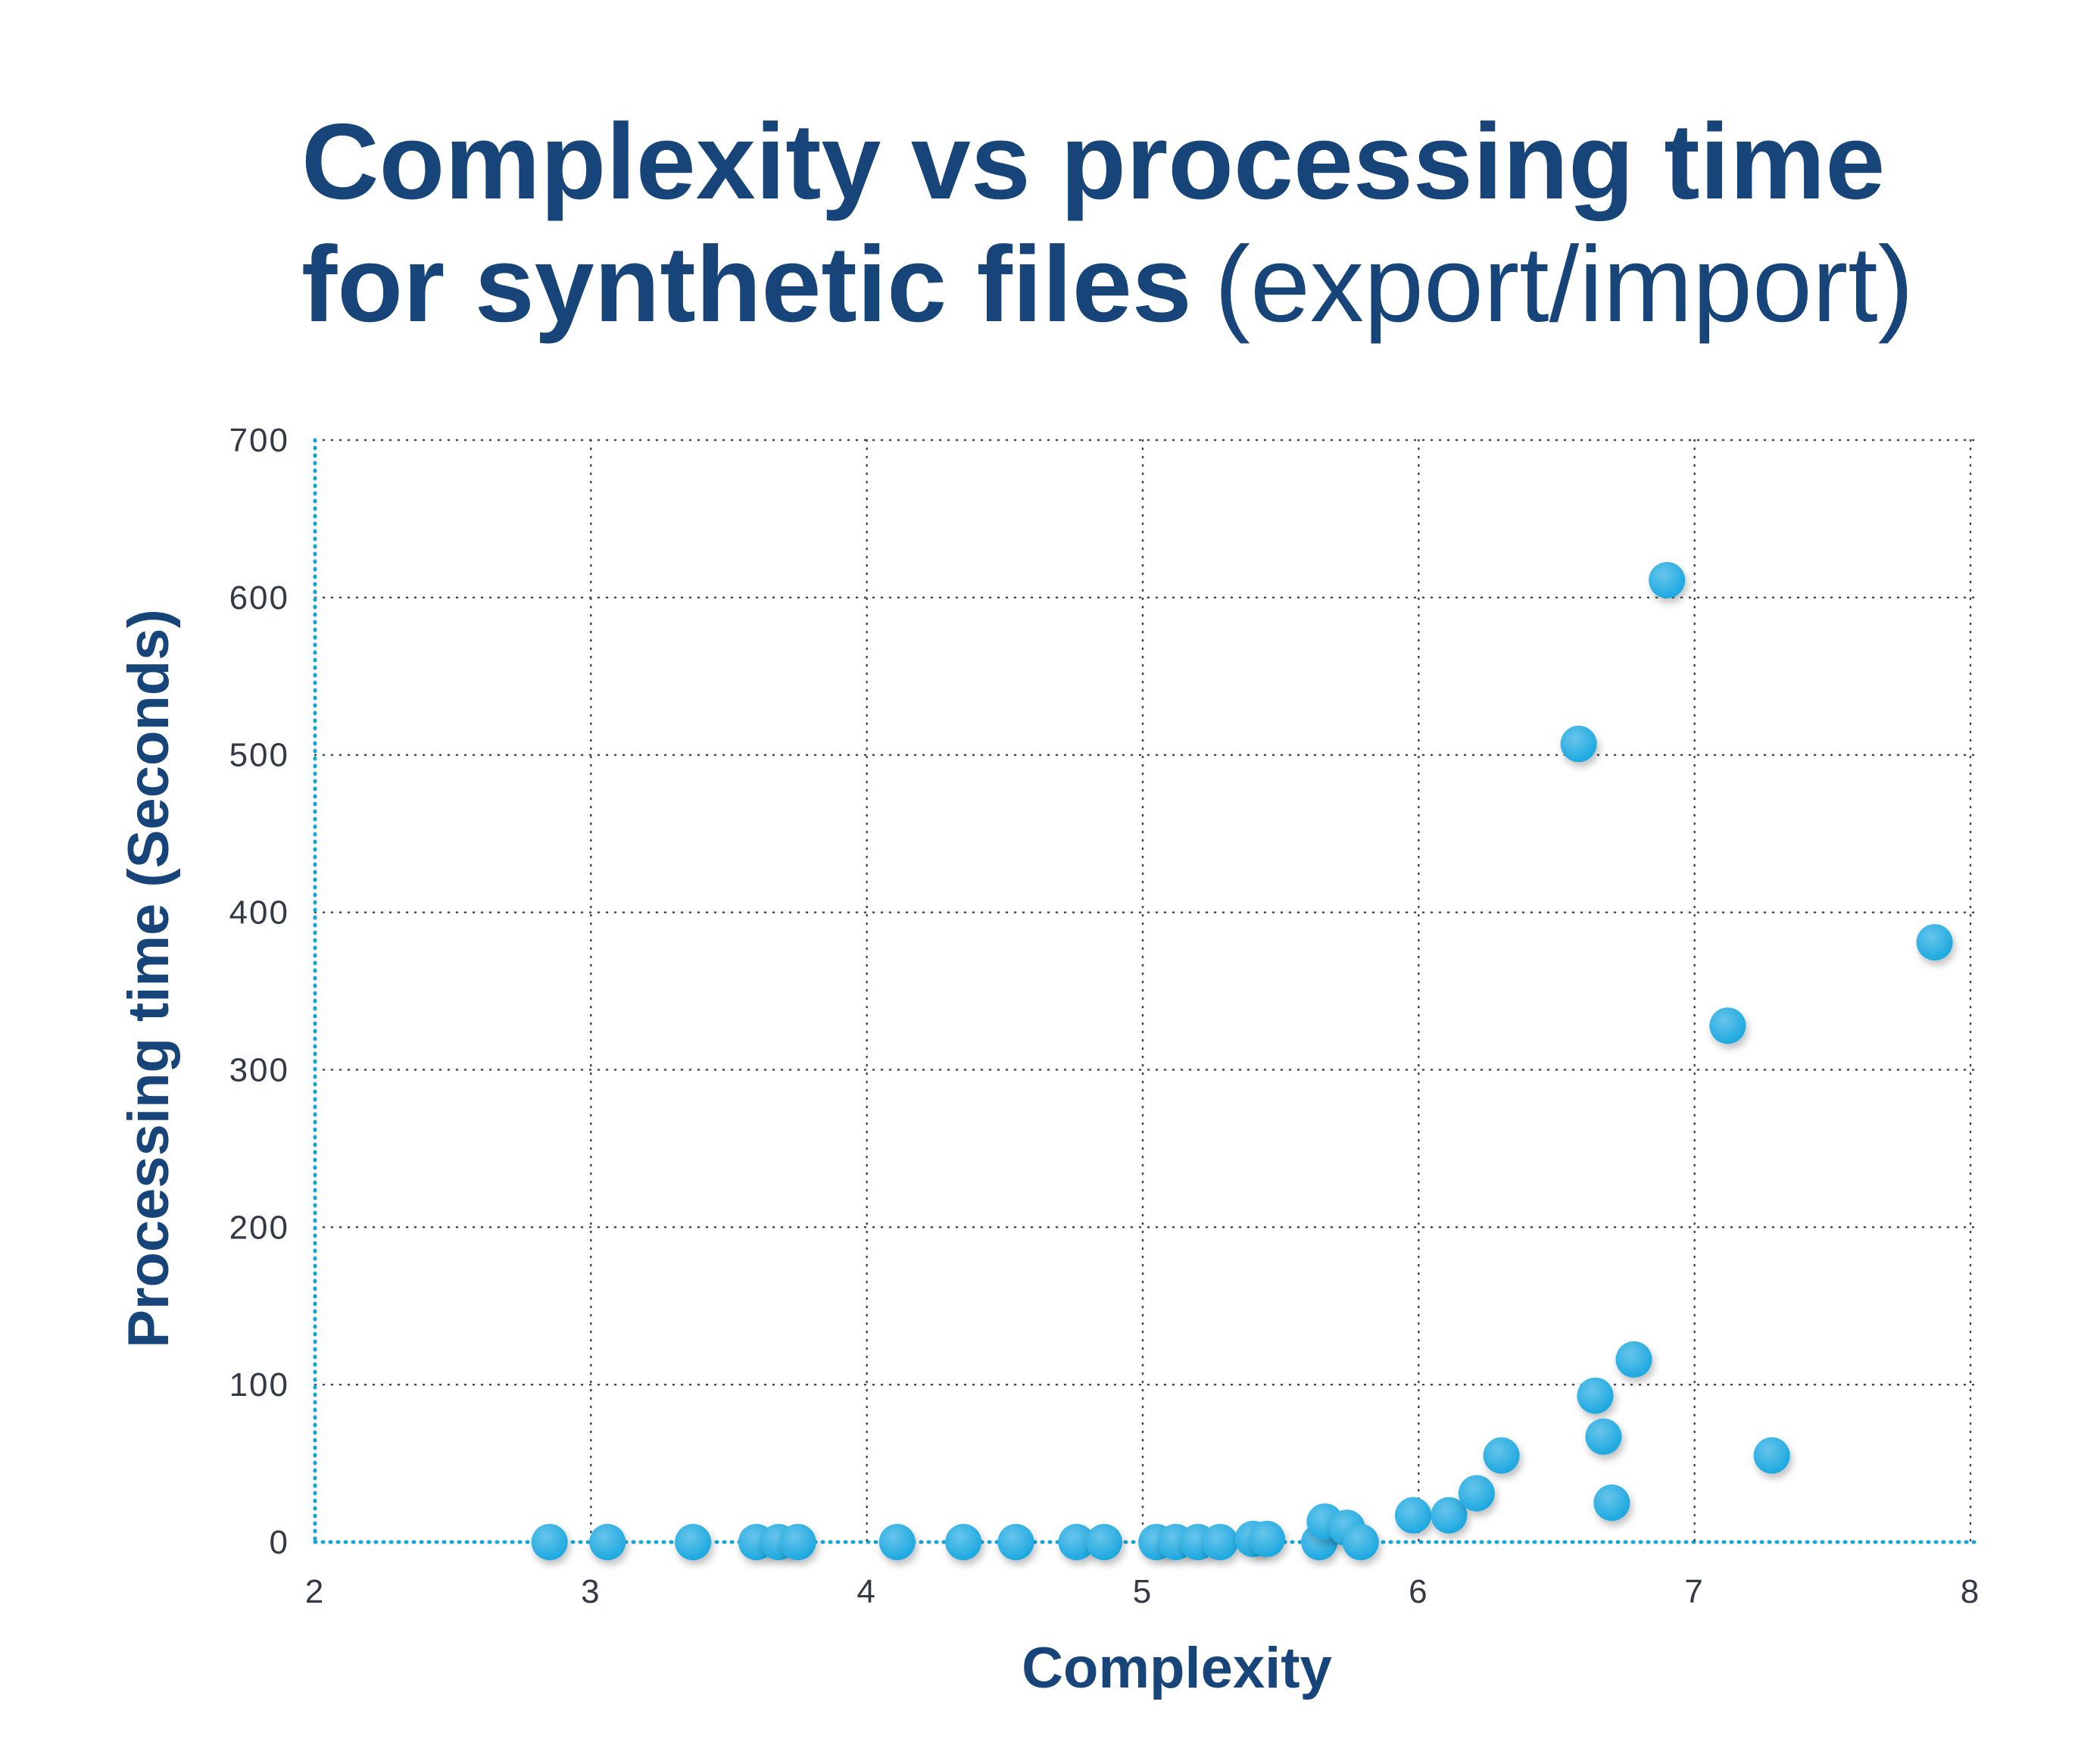 This screenshot has width=2078, height=1764. What do you see at coordinates (259, 1069) in the screenshot?
I see `y-tick-label: 300` at bounding box center [259, 1069].